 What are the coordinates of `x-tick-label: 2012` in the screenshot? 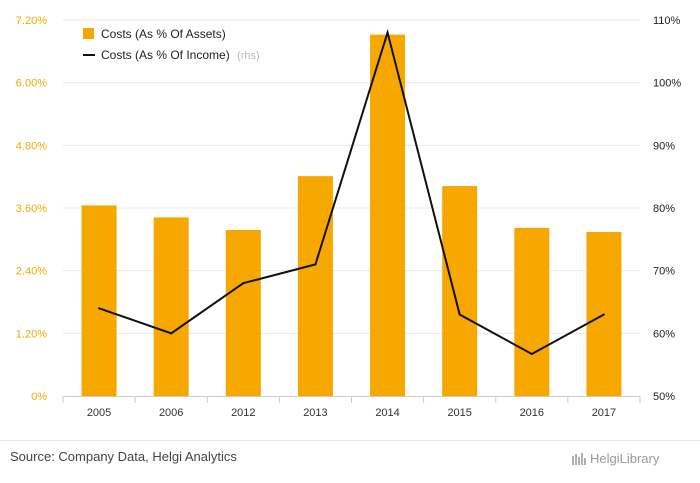 It's located at (243, 413).